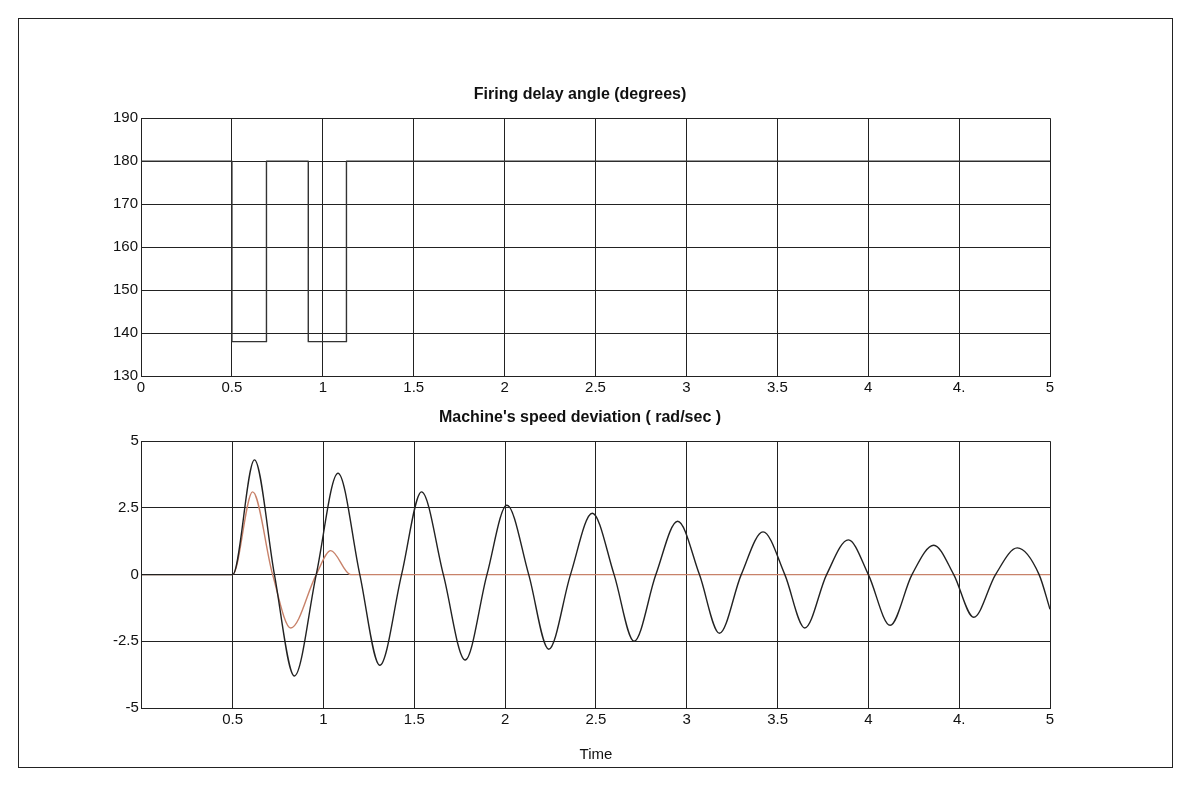 This screenshot has width=1201, height=787. Describe the element at coordinates (126, 246) in the screenshot. I see `y-tick-label: 160` at that location.